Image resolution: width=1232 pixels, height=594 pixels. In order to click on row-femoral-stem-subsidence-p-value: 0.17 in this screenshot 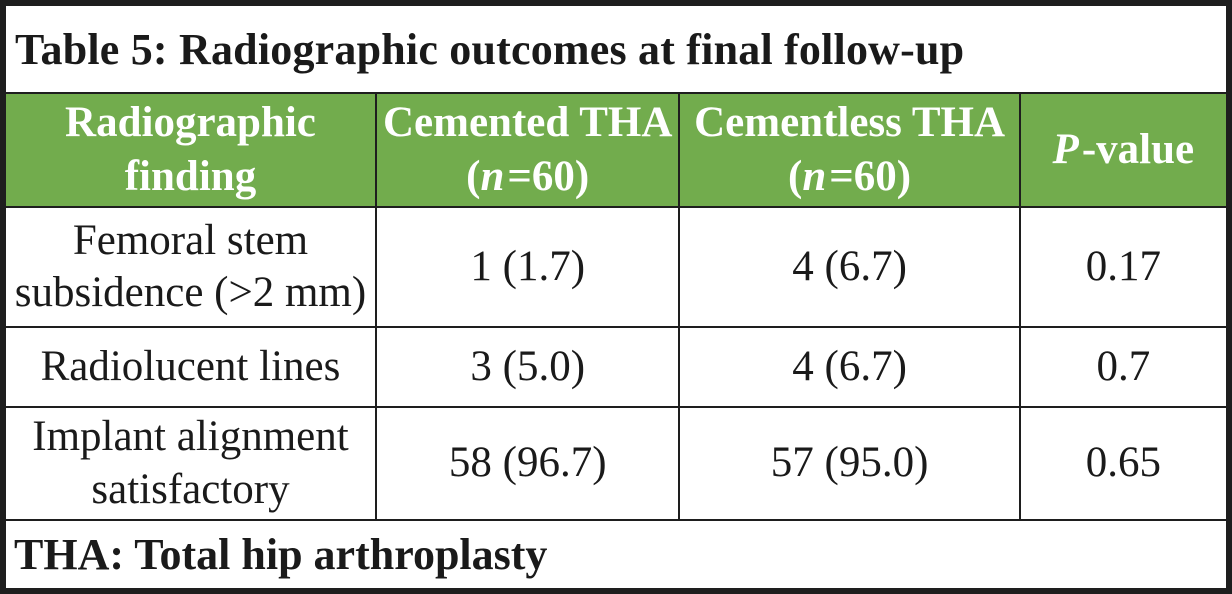, I will do `click(1123, 267)`.